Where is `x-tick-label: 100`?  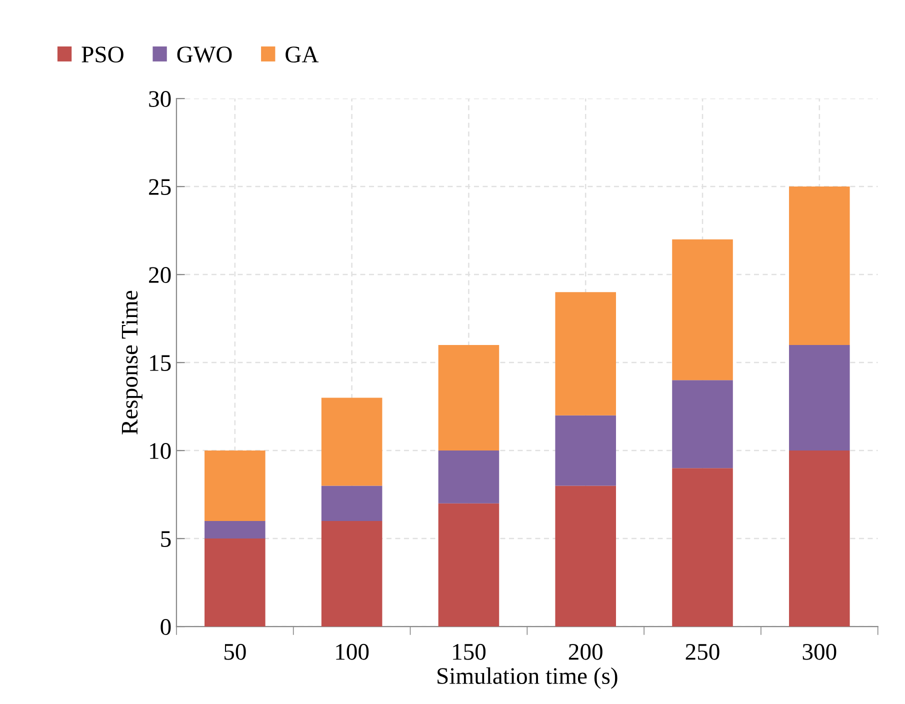
x-tick-label: 100 is located at coordinates (352, 652).